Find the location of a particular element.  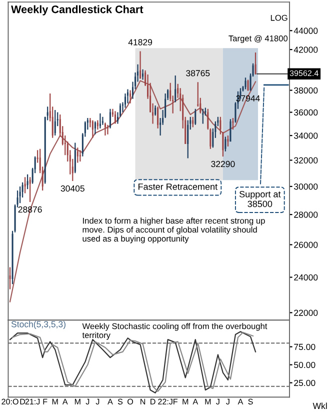

y-tick-label: 26000 is located at coordinates (306, 245).